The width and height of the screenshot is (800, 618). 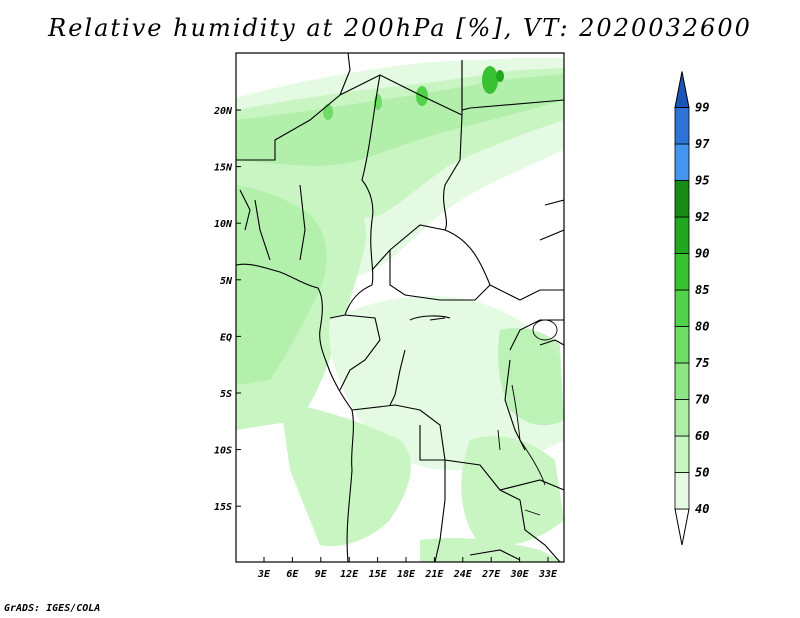 What do you see at coordinates (702, 254) in the screenshot?
I see `colorbar-label: 90` at bounding box center [702, 254].